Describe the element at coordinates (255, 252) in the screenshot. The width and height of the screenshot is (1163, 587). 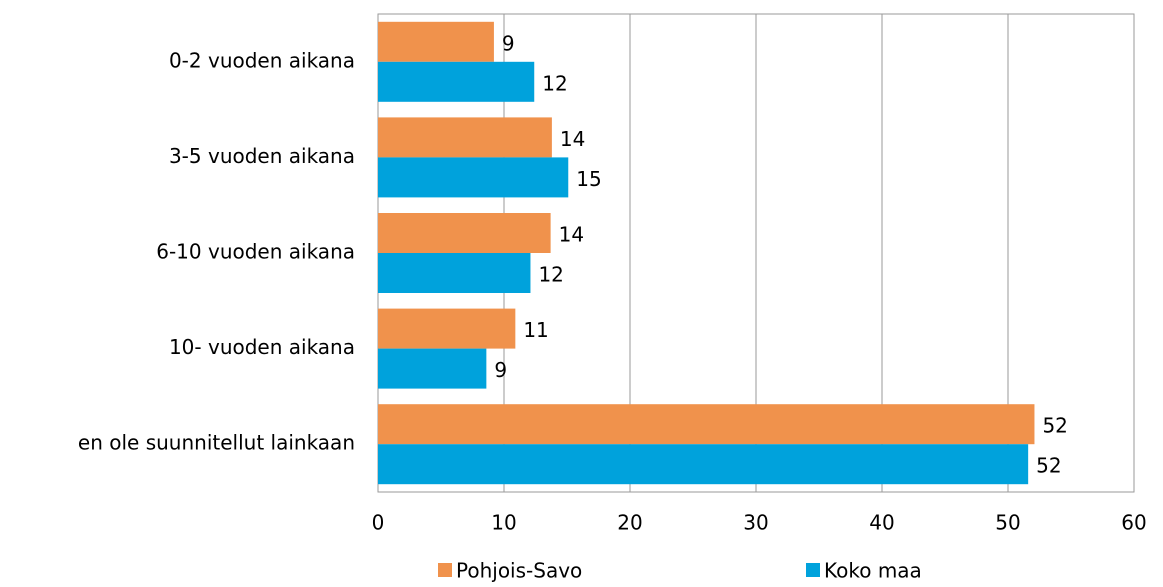
I see `y-tick-label: 6-10 vuoden aikana` at that location.